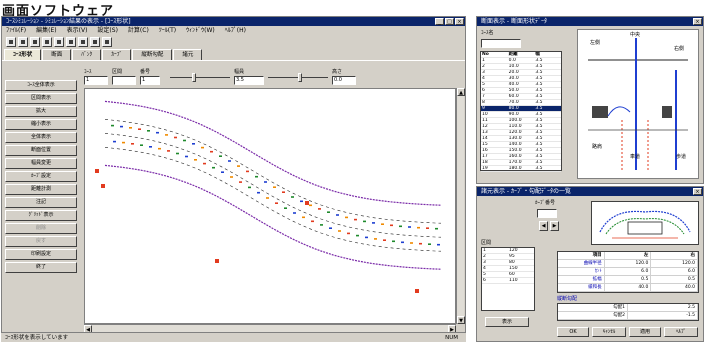  What do you see at coordinates (628, 264) in the screenshot?
I see `table-row: 曲線半径 120.0 120.0` at bounding box center [628, 264].